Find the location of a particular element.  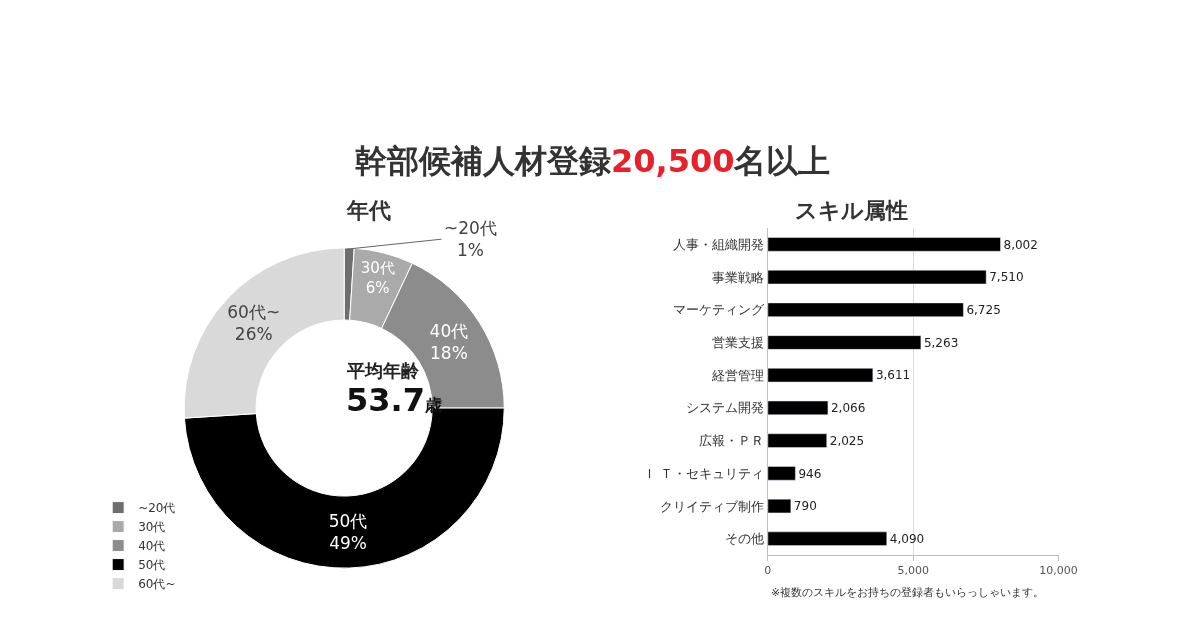

x-tick-label: 0 is located at coordinates (768, 571).